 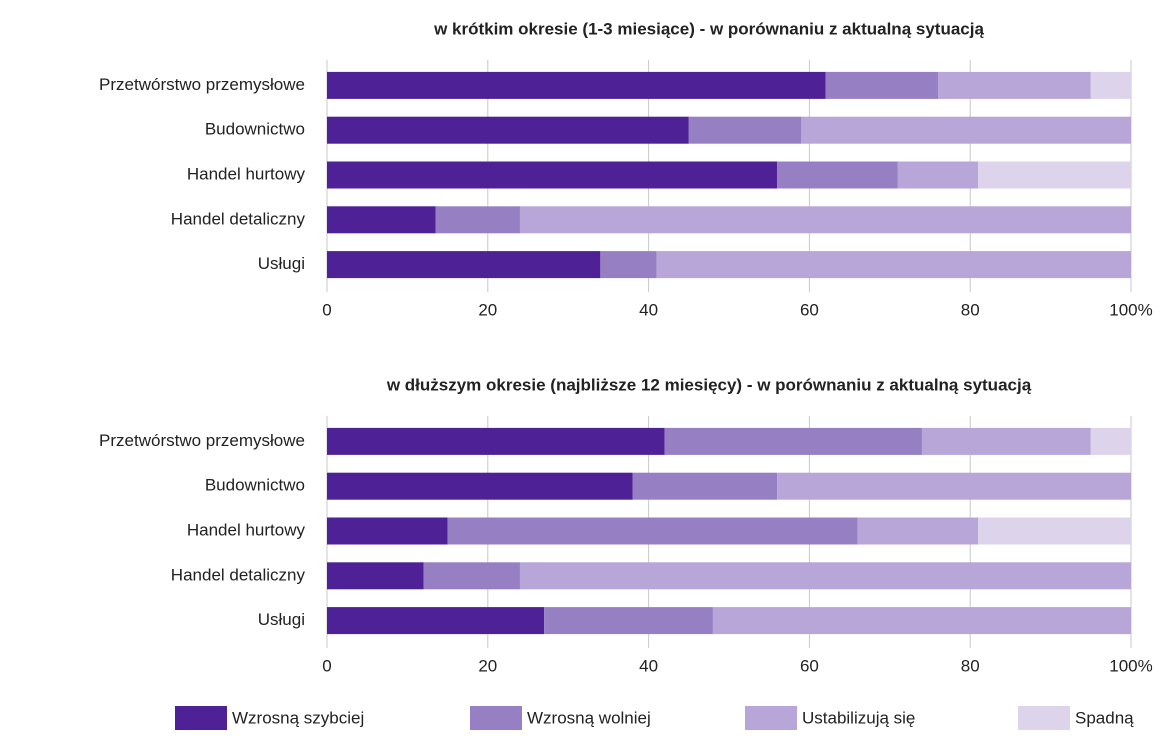 What do you see at coordinates (589, 717) in the screenshot?
I see `legend-label: Wzrosną wolniej` at bounding box center [589, 717].